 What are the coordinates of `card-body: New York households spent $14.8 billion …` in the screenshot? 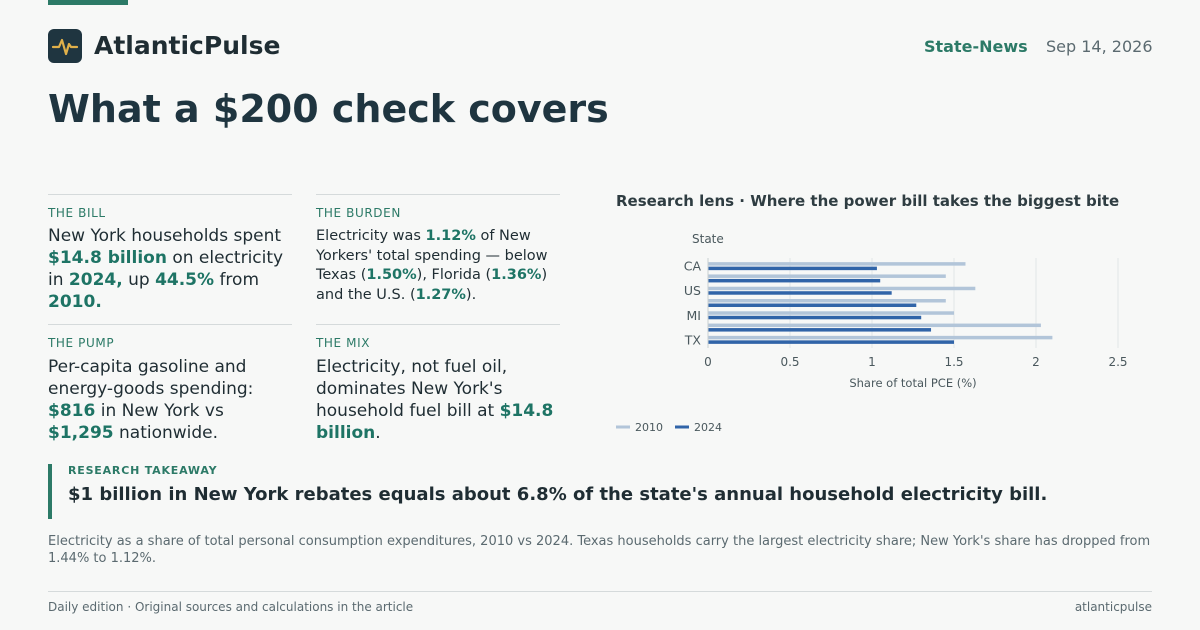 It's located at (170, 269).